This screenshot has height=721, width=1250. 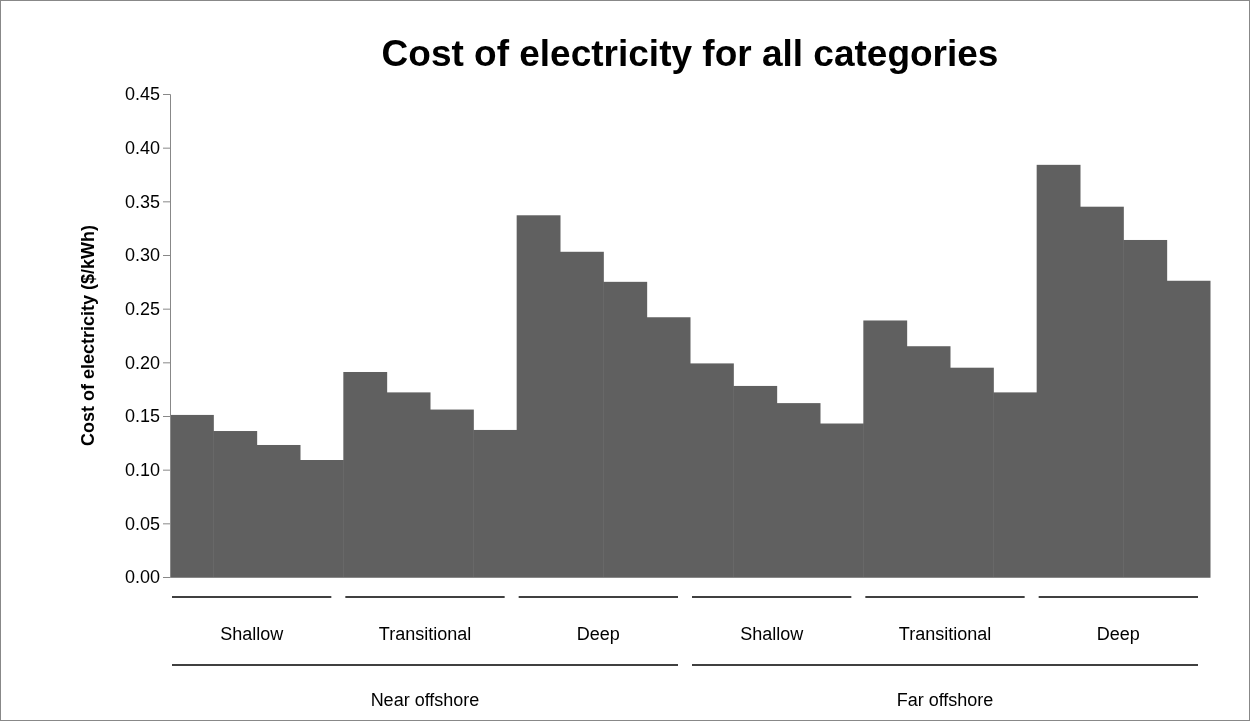 I want to click on y-tick-label: 0.40, so click(x=142, y=147).